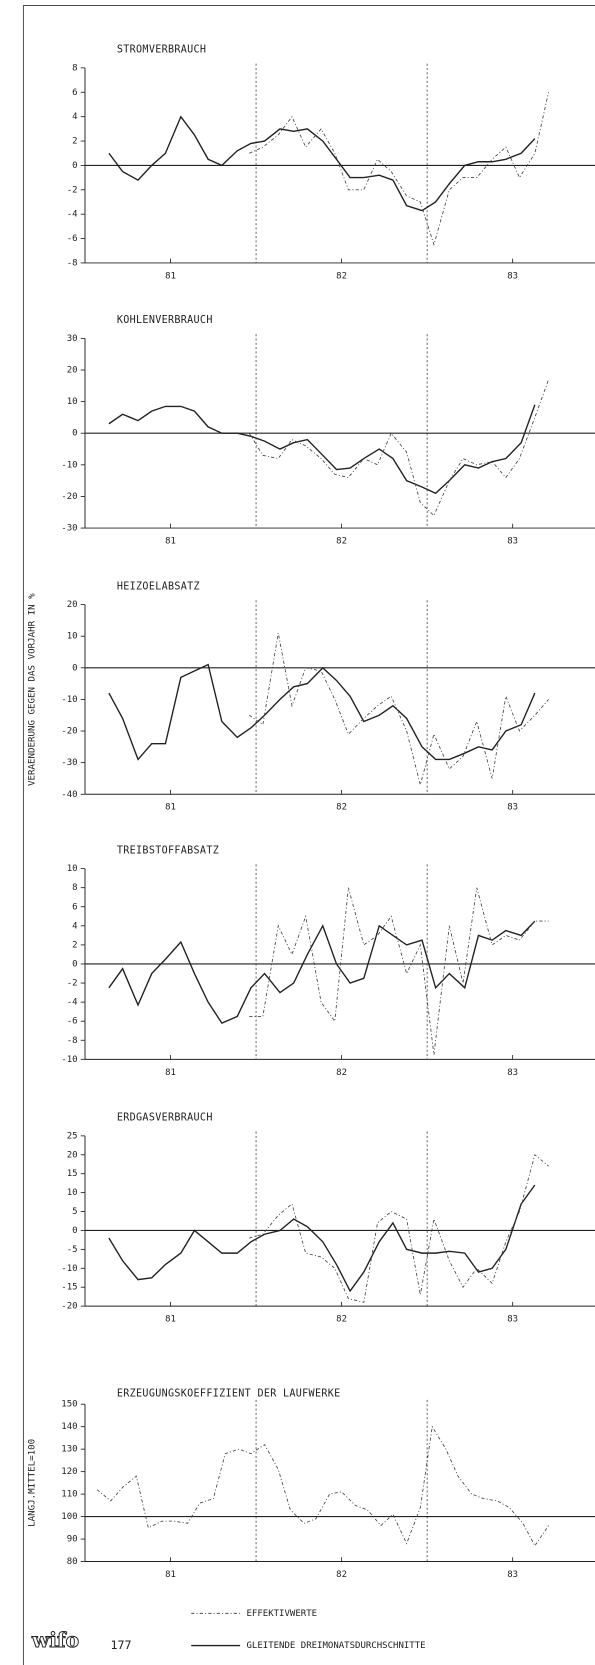 Image resolution: width=595 pixels, height=1665 pixels. What do you see at coordinates (32, 689) in the screenshot?
I see `y-axis-label: VERAENDERUNG GEGEN DAS VORJAHR IN %` at bounding box center [32, 689].